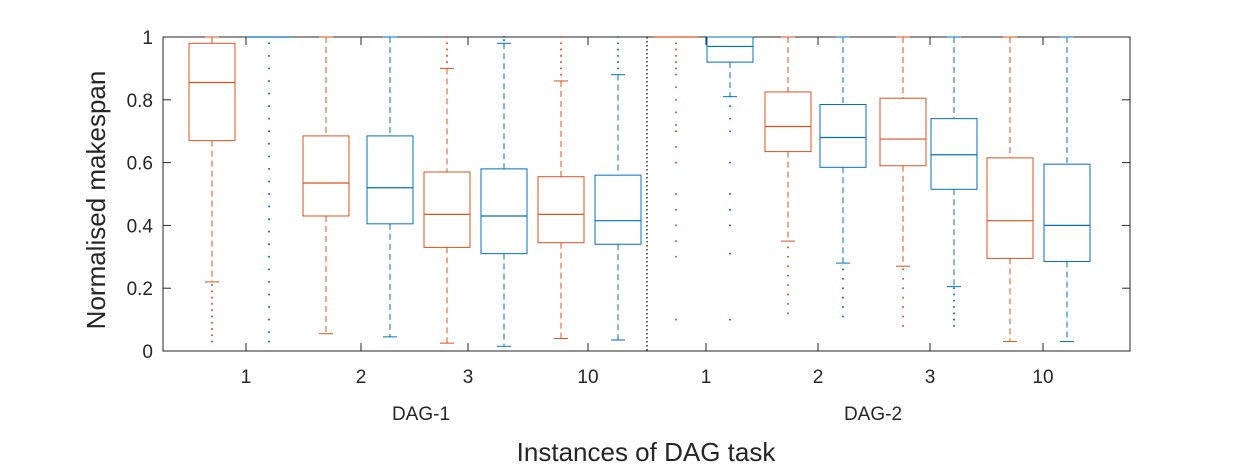 The image size is (1250, 469). Describe the element at coordinates (269, 189) in the screenshot. I see `box-1-1-blue` at that location.